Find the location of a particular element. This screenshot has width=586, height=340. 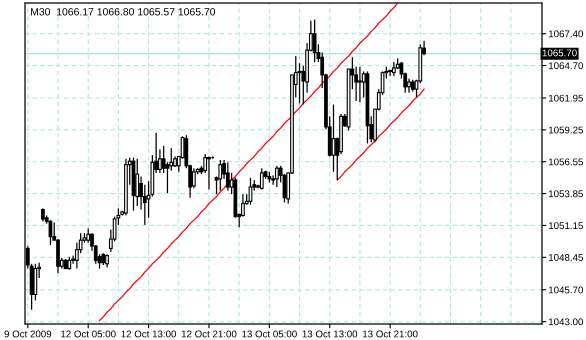

y-tick-label: 1059.25 is located at coordinates (565, 130).